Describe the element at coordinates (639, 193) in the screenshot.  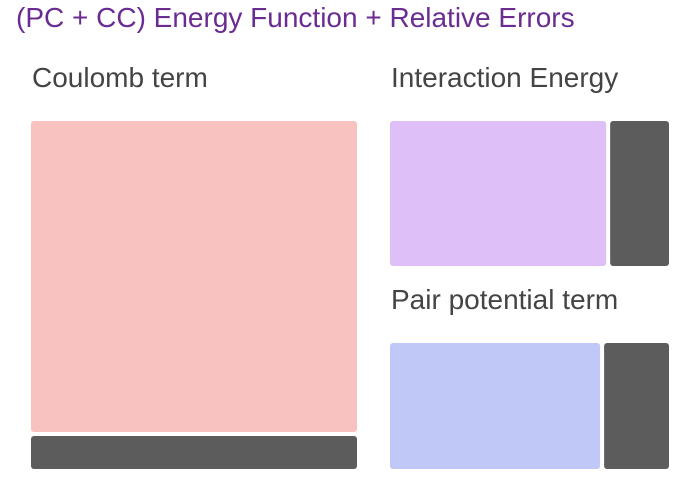
I see `tile-interaction-energy-error` at that location.